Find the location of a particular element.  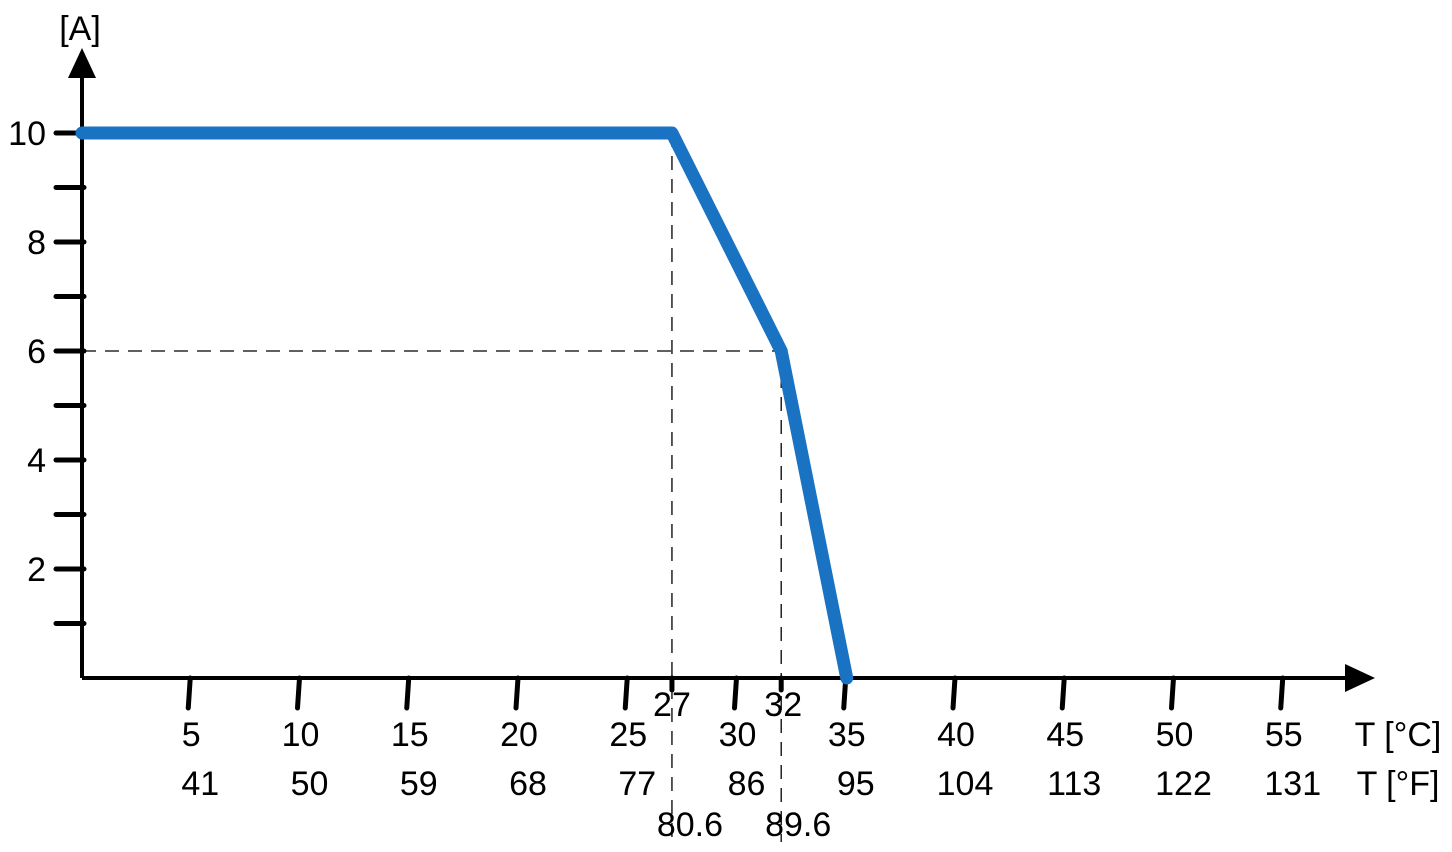

x-tick-label-fahrenheit: 104 is located at coordinates (965, 784).